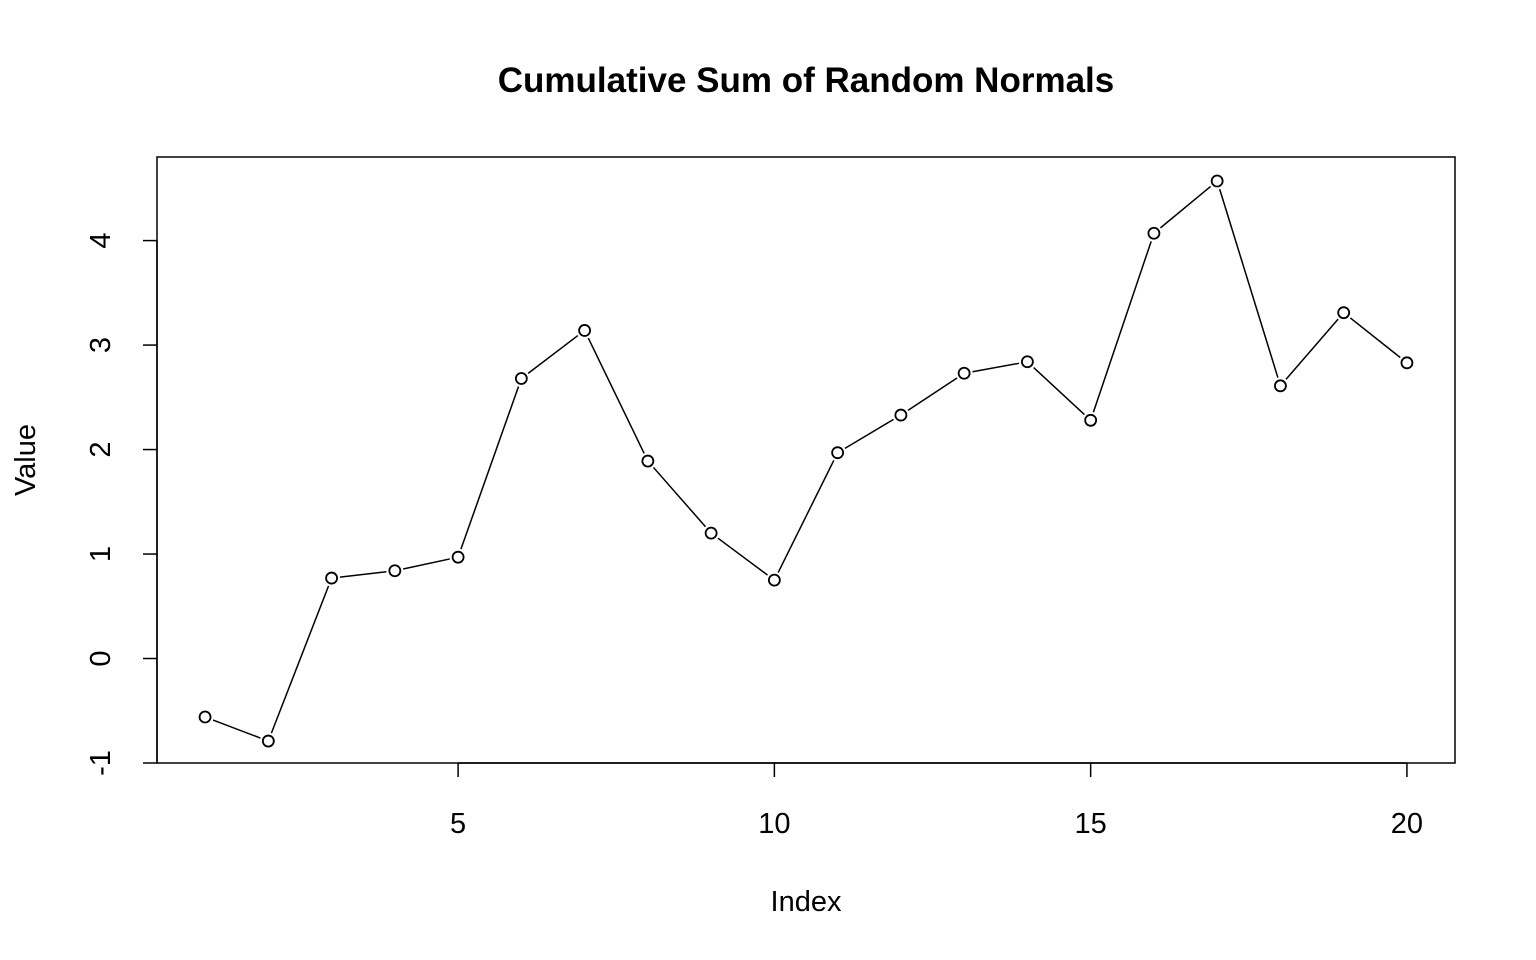 This screenshot has width=1536, height=960. Describe the element at coordinates (458, 824) in the screenshot. I see `x-tick-label: 5` at that location.